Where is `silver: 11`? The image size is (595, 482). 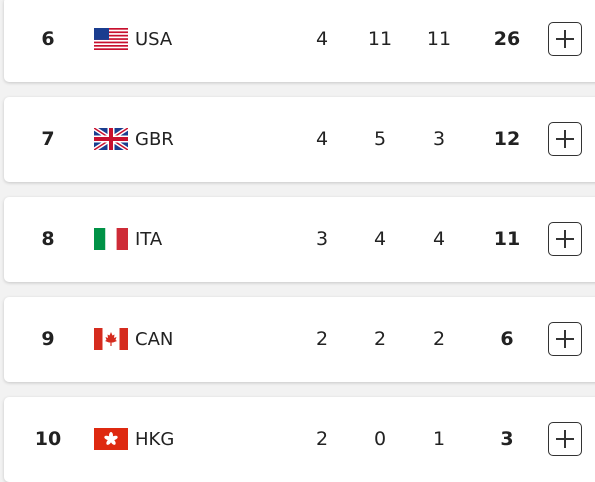 silver: 11 is located at coordinates (380, 39).